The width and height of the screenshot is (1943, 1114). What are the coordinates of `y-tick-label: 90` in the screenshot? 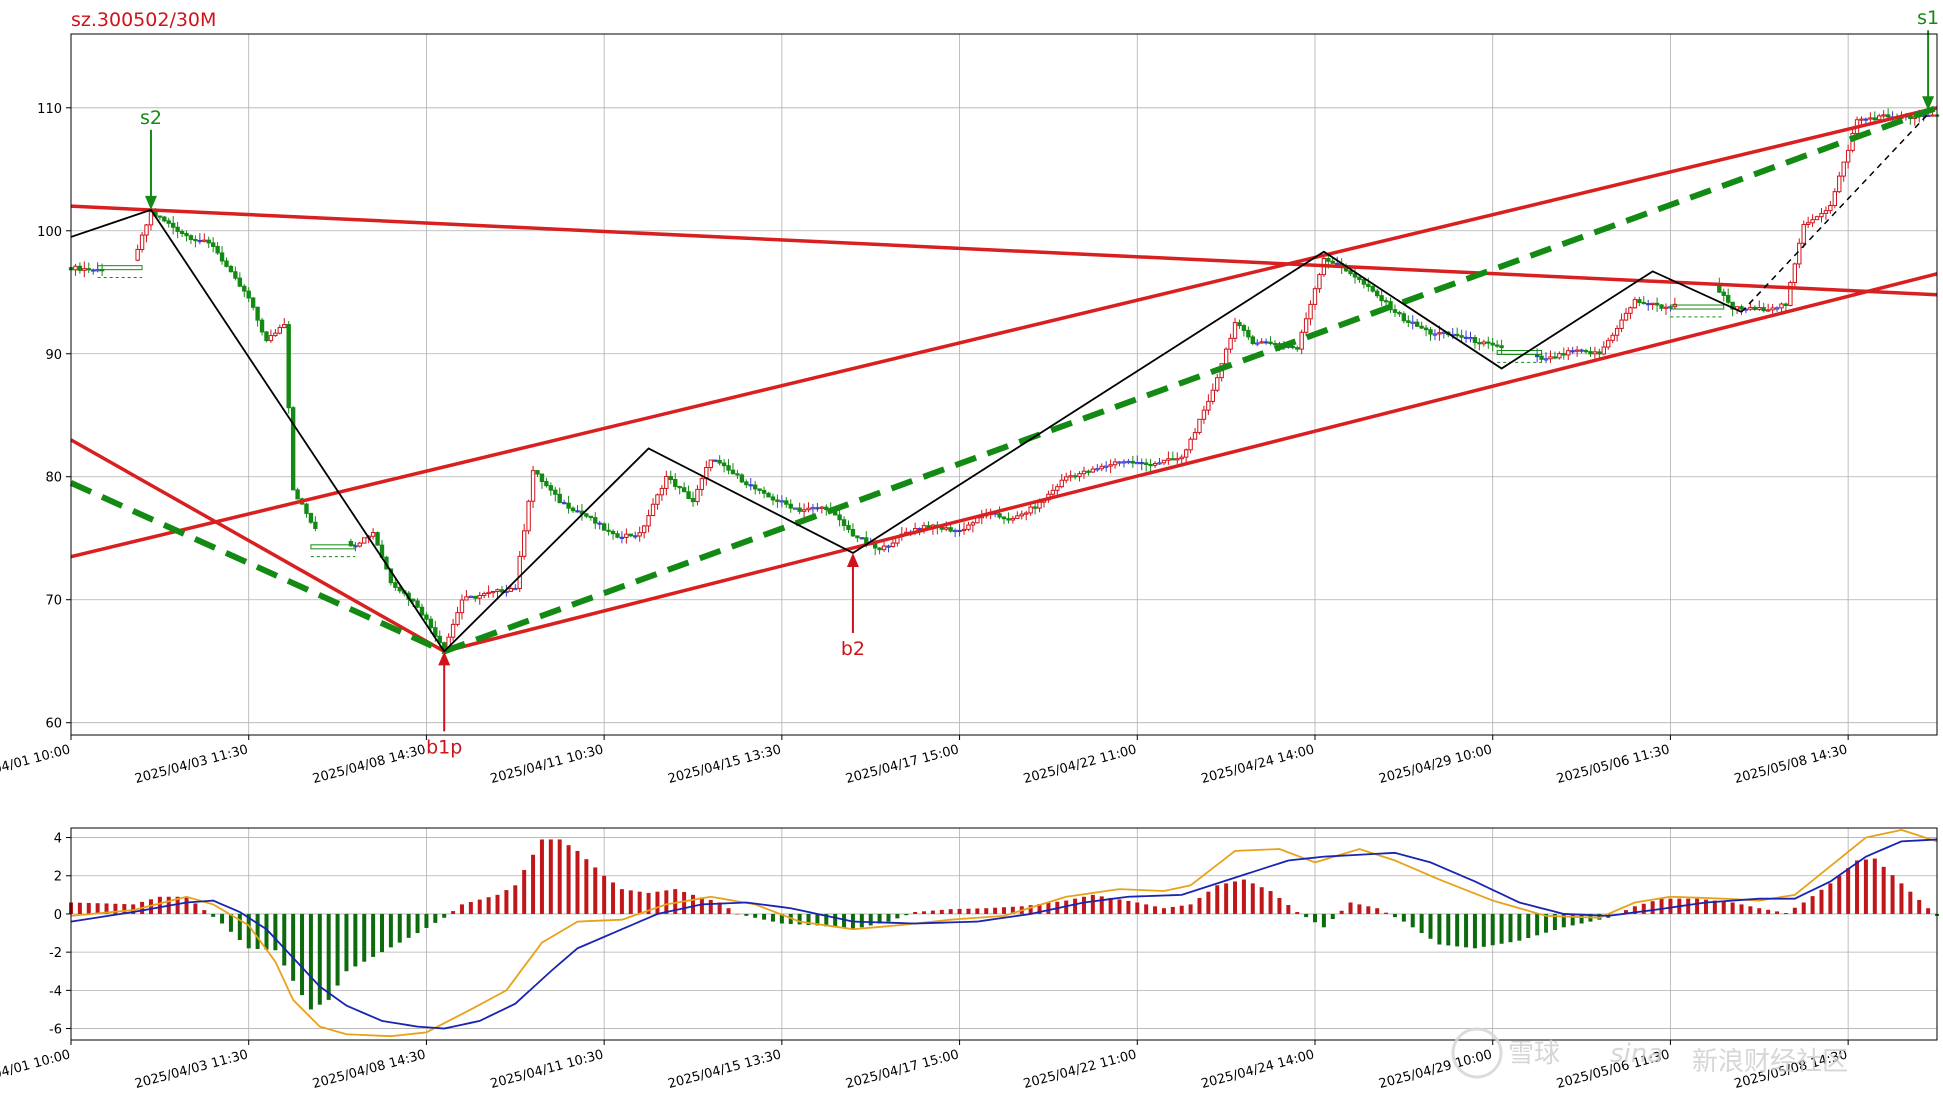 It's located at (53, 355).